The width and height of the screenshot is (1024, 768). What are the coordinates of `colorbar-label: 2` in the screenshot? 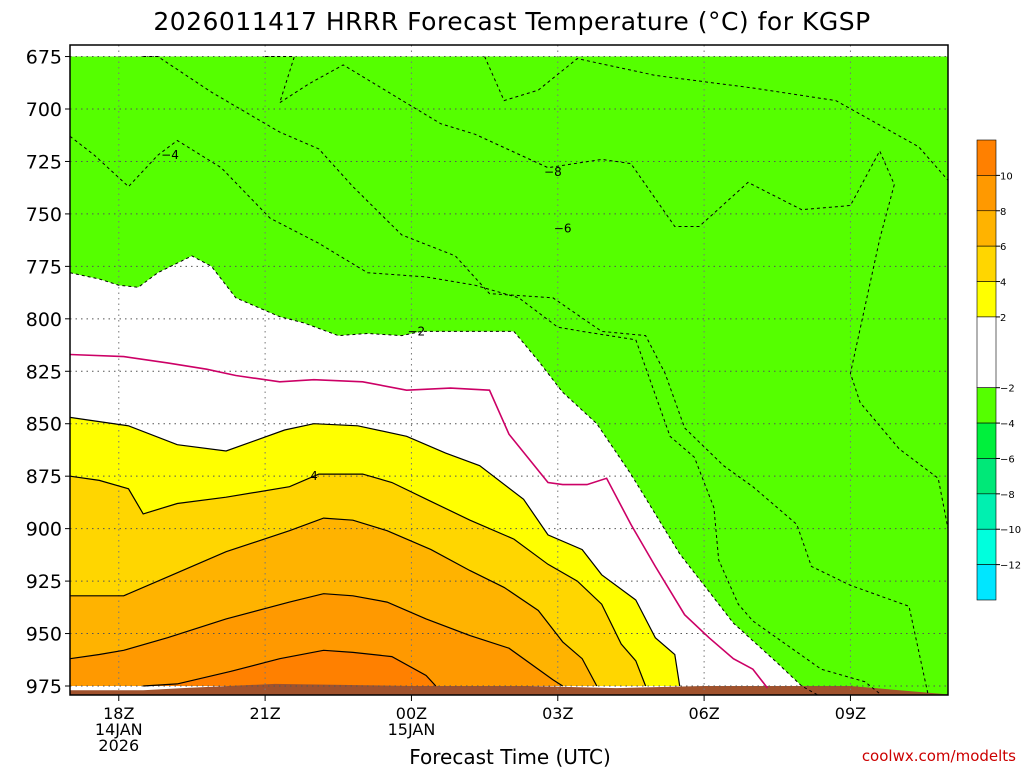 It's located at (1003, 318).